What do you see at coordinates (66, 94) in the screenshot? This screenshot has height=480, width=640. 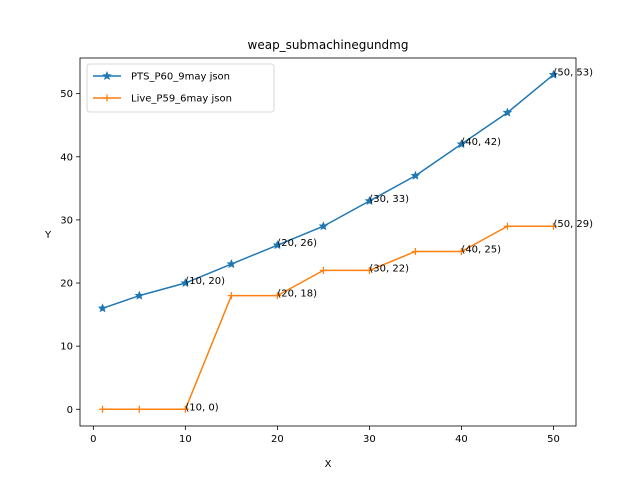 I see `y-tick-label: 50` at bounding box center [66, 94].